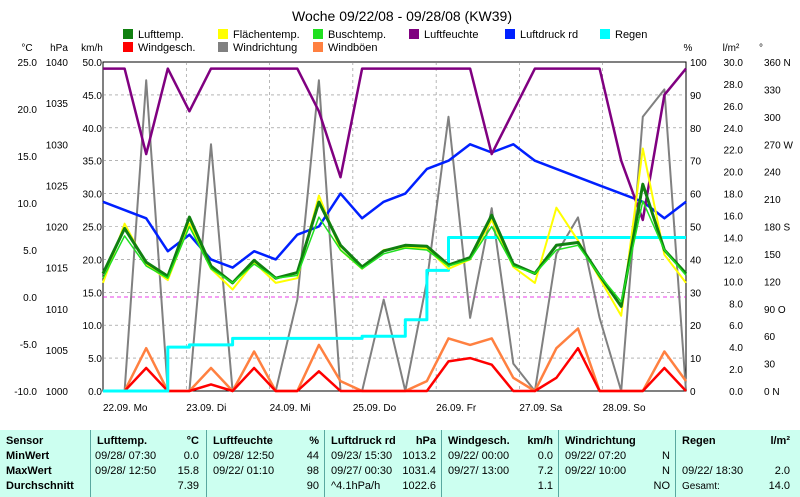  Describe the element at coordinates (696, 326) in the screenshot. I see `tick-label-humidity: 20` at that location.